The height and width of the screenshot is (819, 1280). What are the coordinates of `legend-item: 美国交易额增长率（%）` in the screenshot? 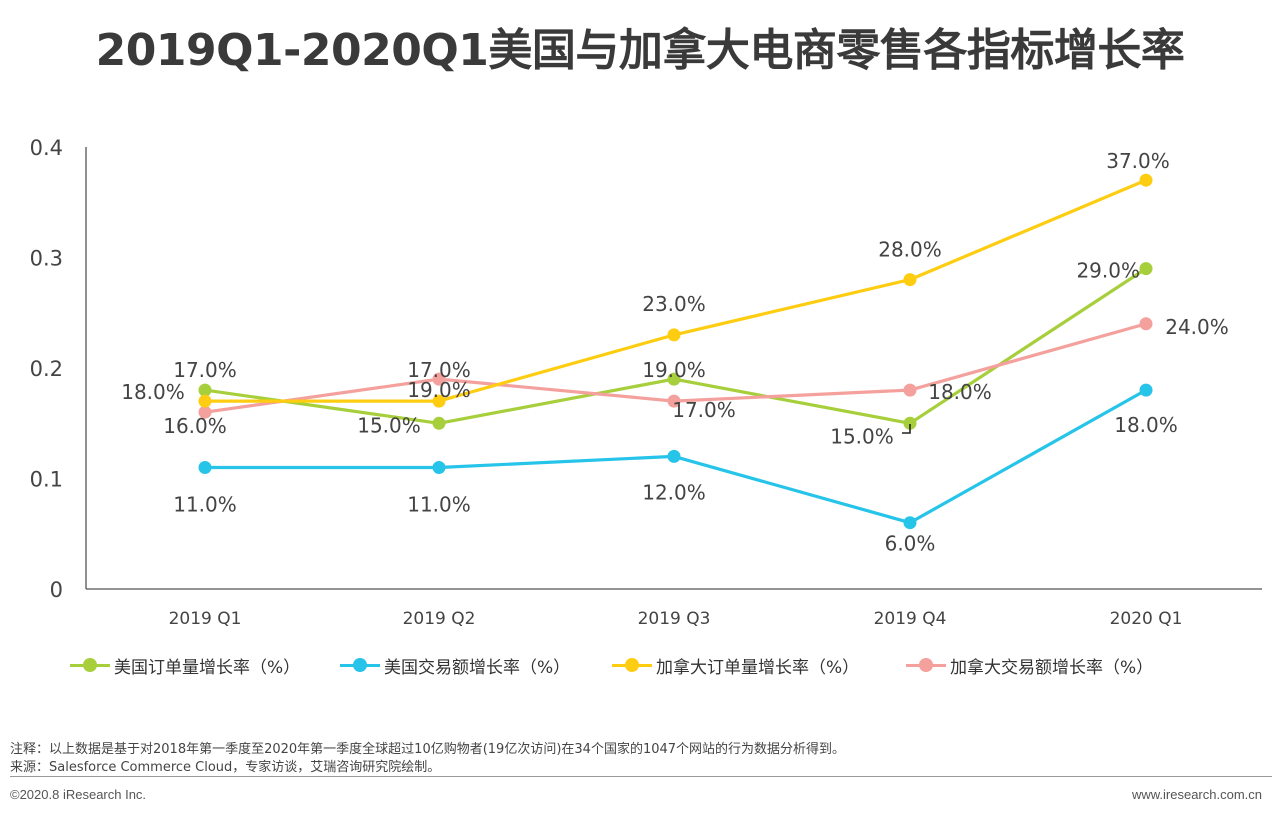 It's located at (455, 665).